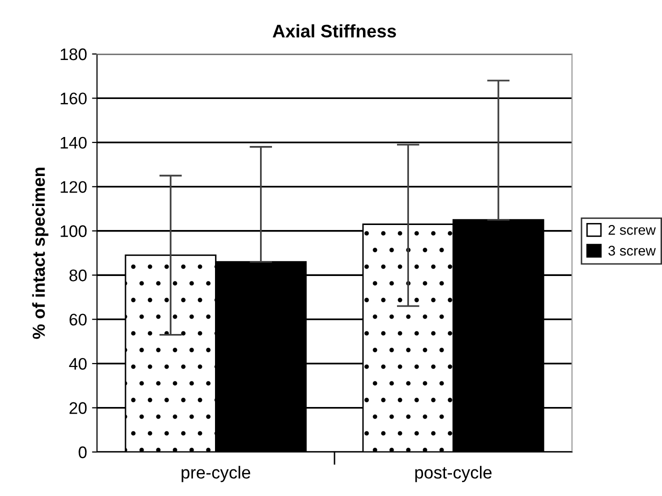 The width and height of the screenshot is (662, 496). Describe the element at coordinates (82, 452) in the screenshot. I see `y-tick-label: 0` at that location.